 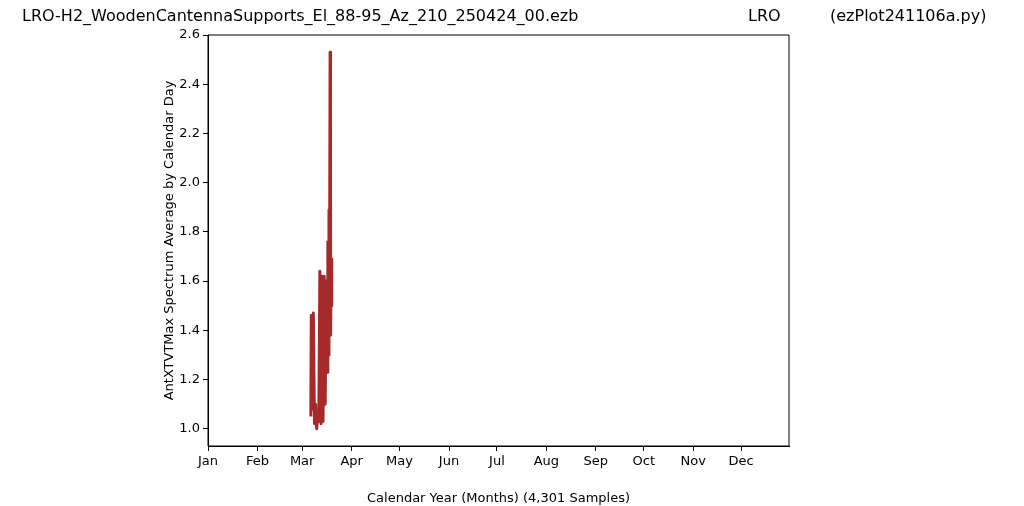 What do you see at coordinates (189, 428) in the screenshot?
I see `y-tick-label: 1.0` at bounding box center [189, 428].